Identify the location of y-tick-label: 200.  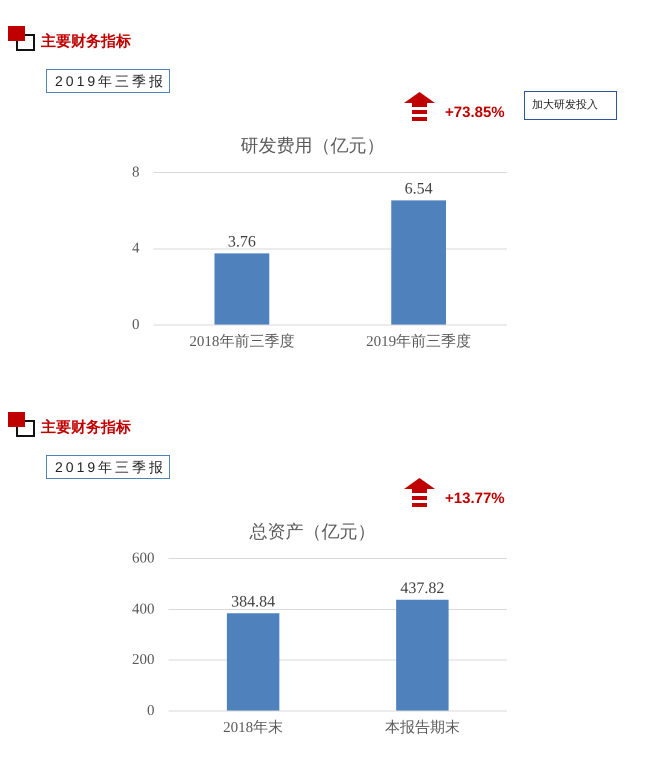
(143, 660).